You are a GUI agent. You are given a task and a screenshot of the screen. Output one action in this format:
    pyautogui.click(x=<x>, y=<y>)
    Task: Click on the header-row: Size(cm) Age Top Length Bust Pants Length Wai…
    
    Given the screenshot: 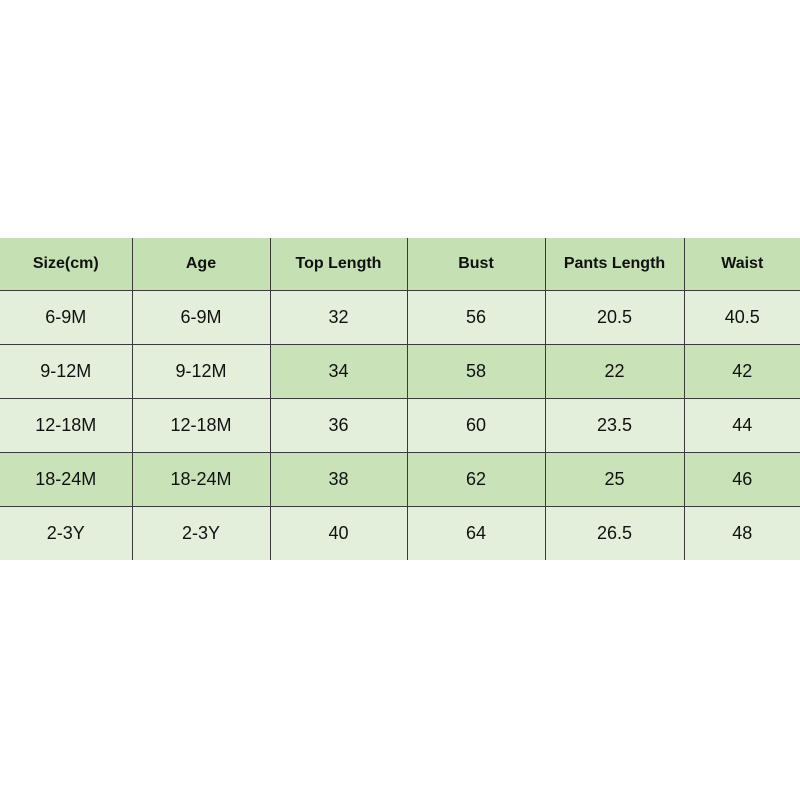 What is the action you would take?
    pyautogui.click(x=400, y=264)
    